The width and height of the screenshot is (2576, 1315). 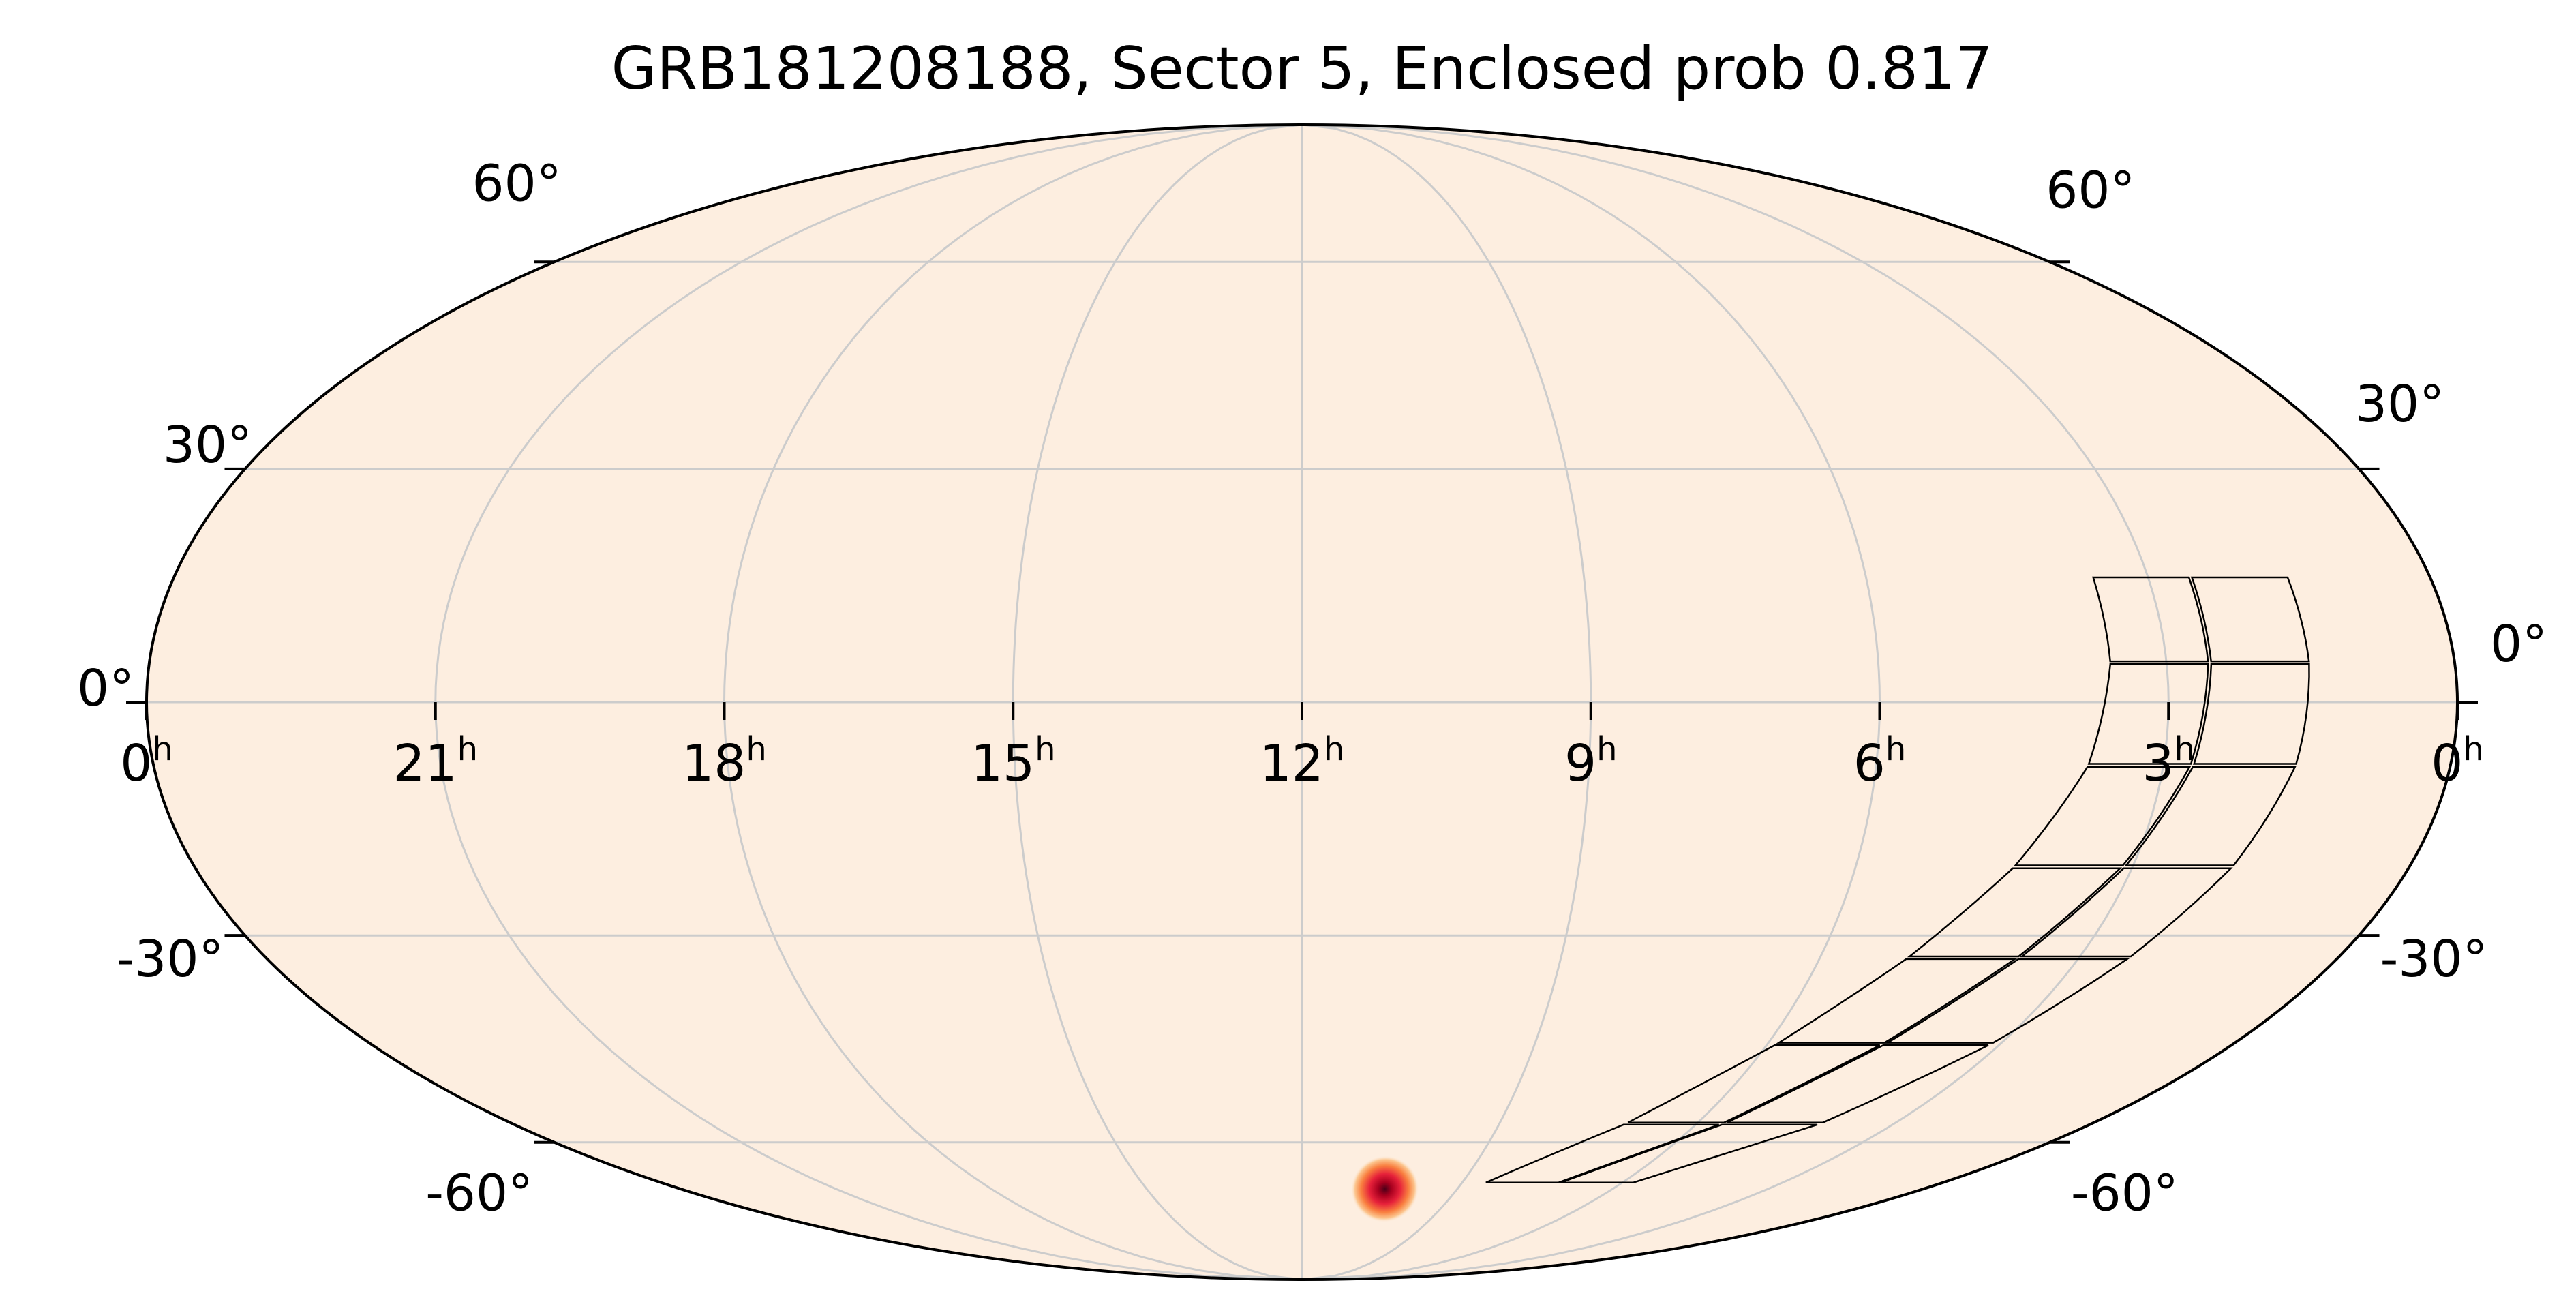 What do you see at coordinates (2125, 1193) in the screenshot?
I see `dec-tick-label-right: -60°` at bounding box center [2125, 1193].